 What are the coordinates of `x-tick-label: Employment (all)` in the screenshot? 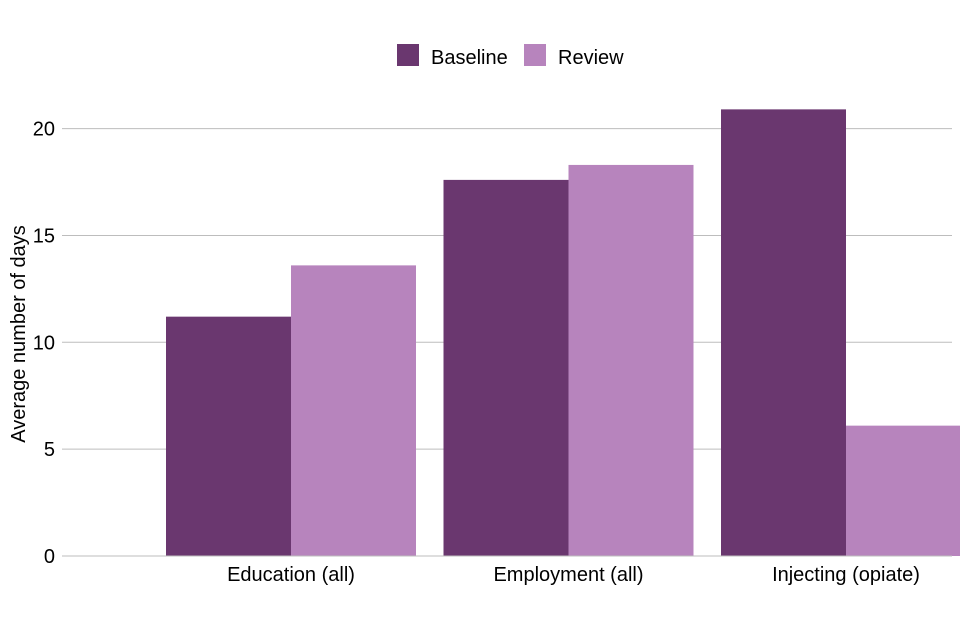 It's located at (568, 575).